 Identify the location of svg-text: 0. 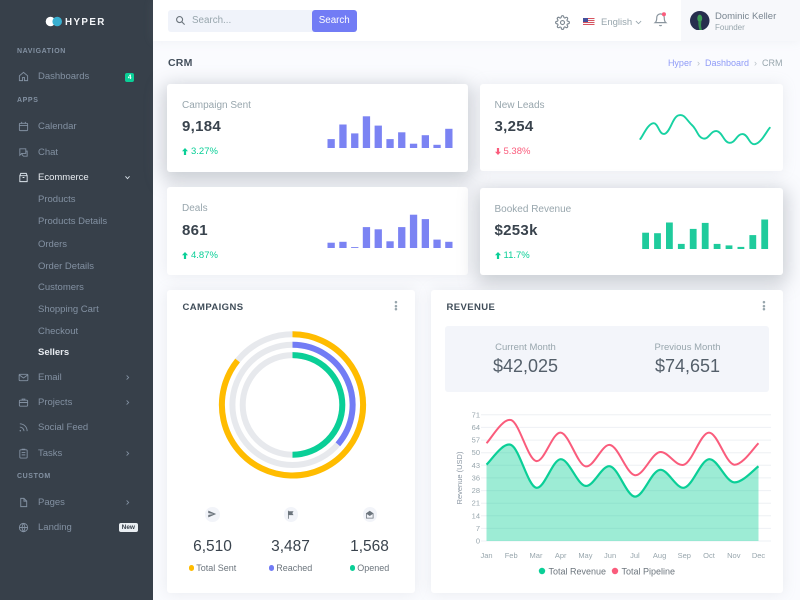
(477, 541).